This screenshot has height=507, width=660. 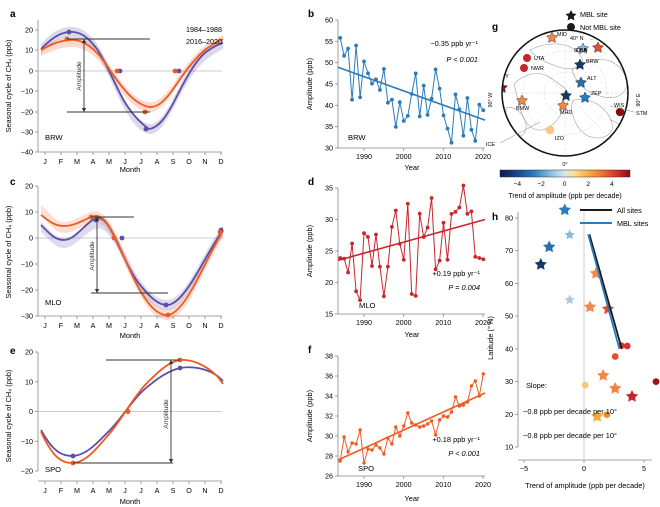 I want to click on panel-d-ylabel: Amplitude (ppb), so click(x=309, y=251).